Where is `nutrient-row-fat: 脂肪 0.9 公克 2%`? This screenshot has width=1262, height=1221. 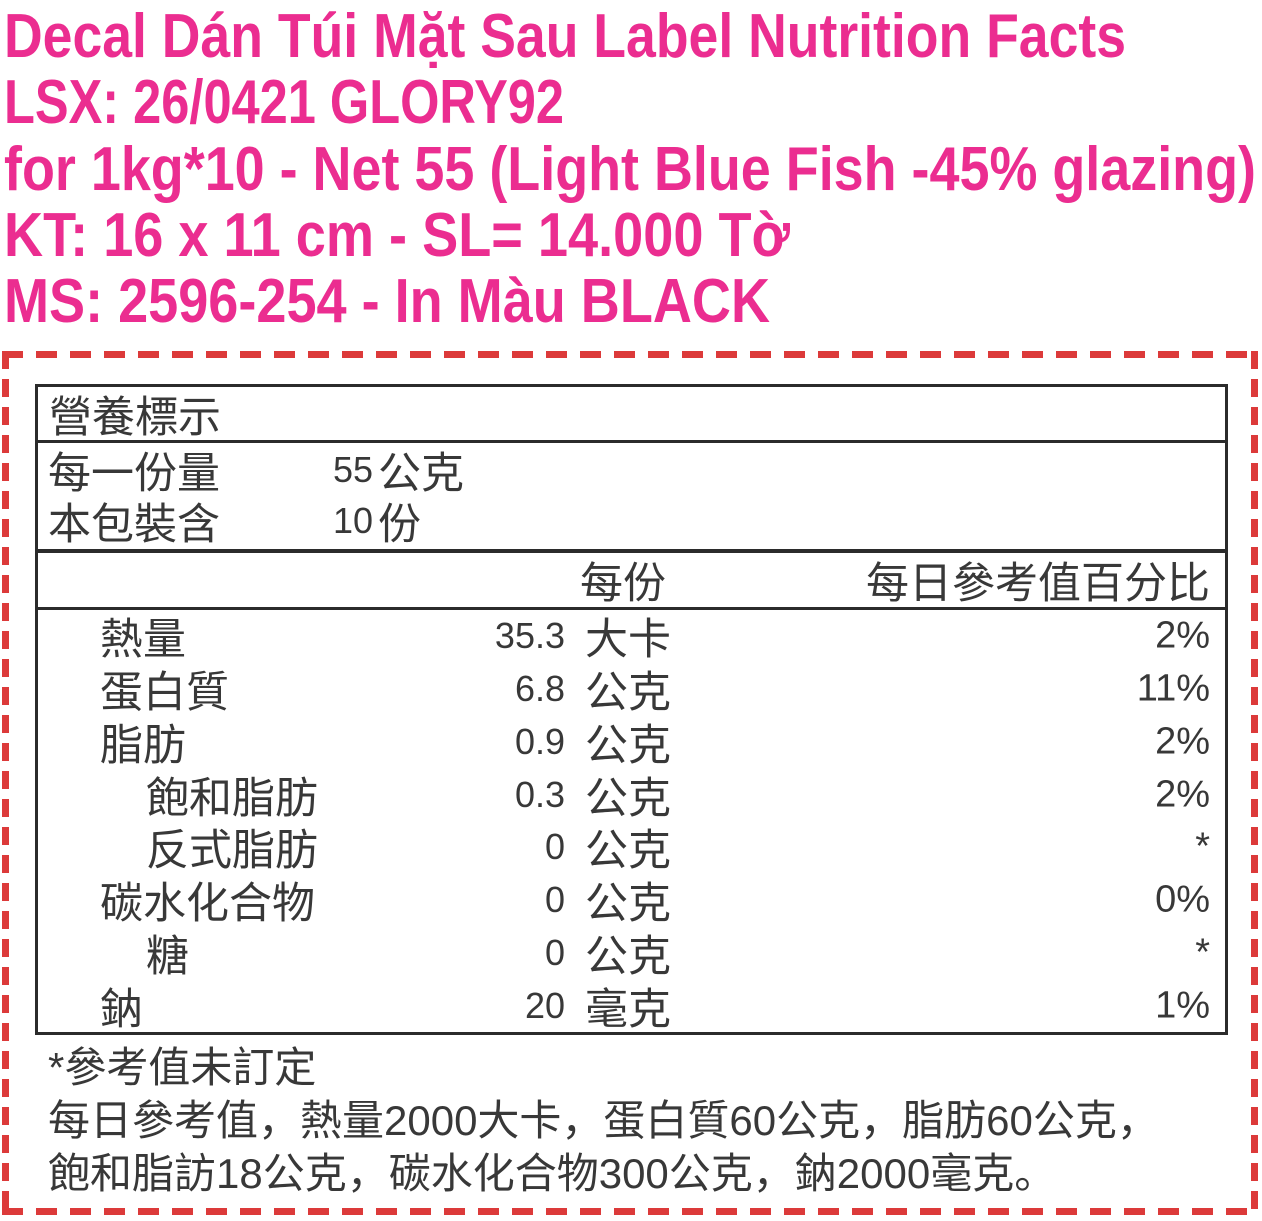 nutrient-row-fat: 脂肪 0.9 公克 2% is located at coordinates (631, 743).